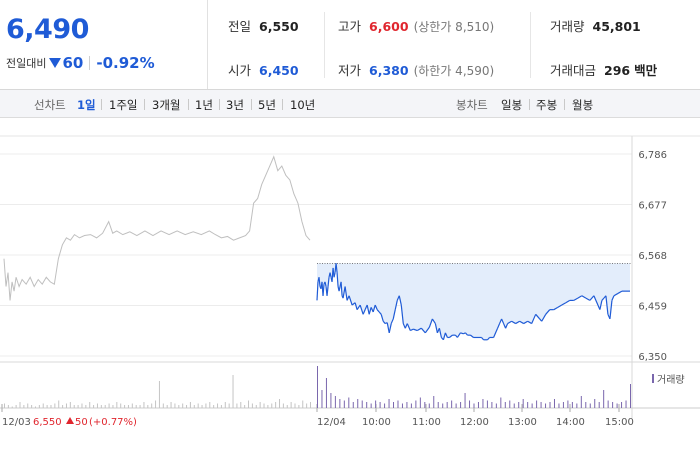  I want to click on y-tick-label: 6,568, so click(652, 256).